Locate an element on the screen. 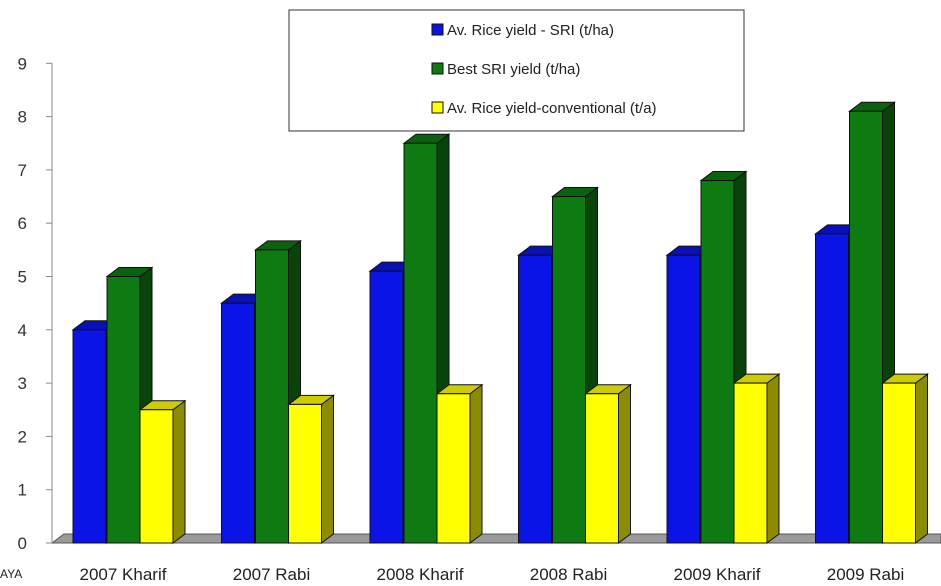 The image size is (941, 586). y-tick-label: 4 is located at coordinates (22, 330).